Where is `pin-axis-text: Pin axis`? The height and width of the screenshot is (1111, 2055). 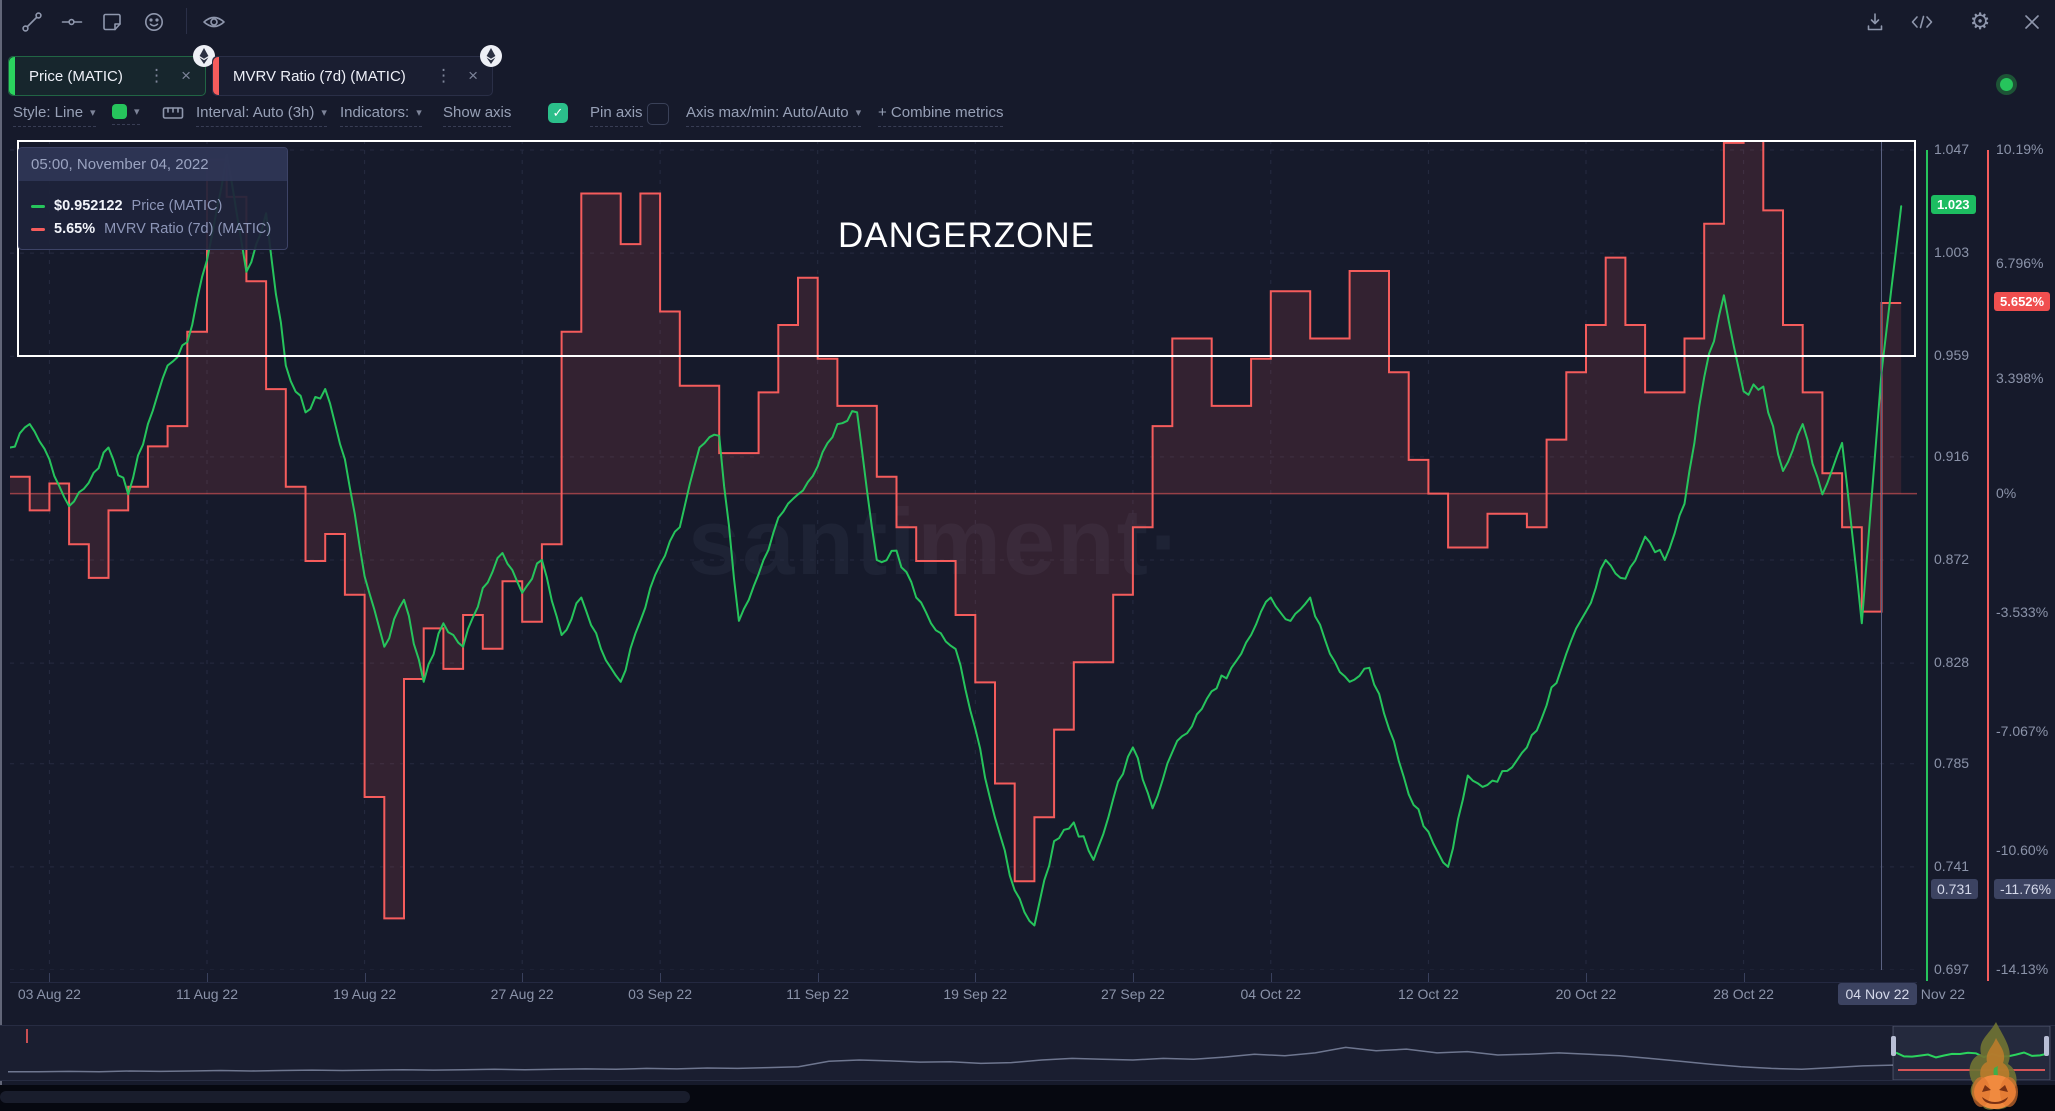 pin-axis-text: Pin axis is located at coordinates (616, 112).